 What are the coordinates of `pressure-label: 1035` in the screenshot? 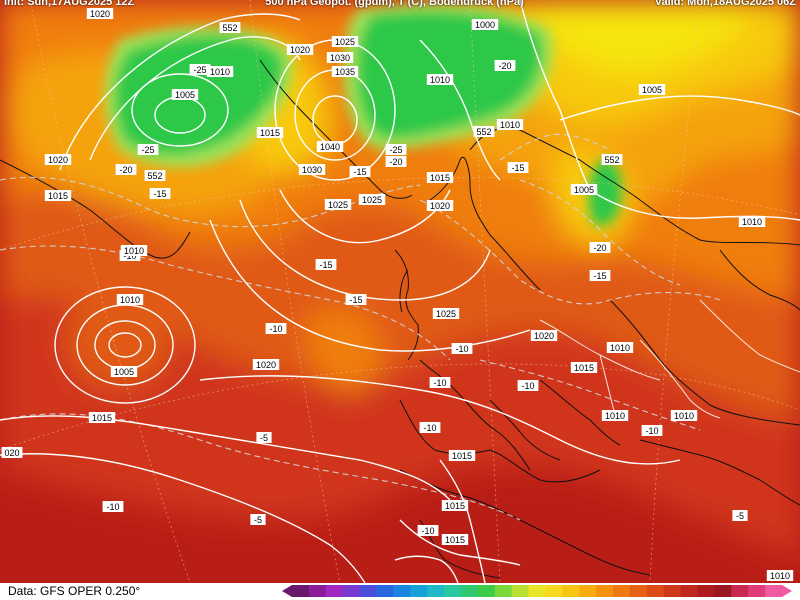 It's located at (345, 71).